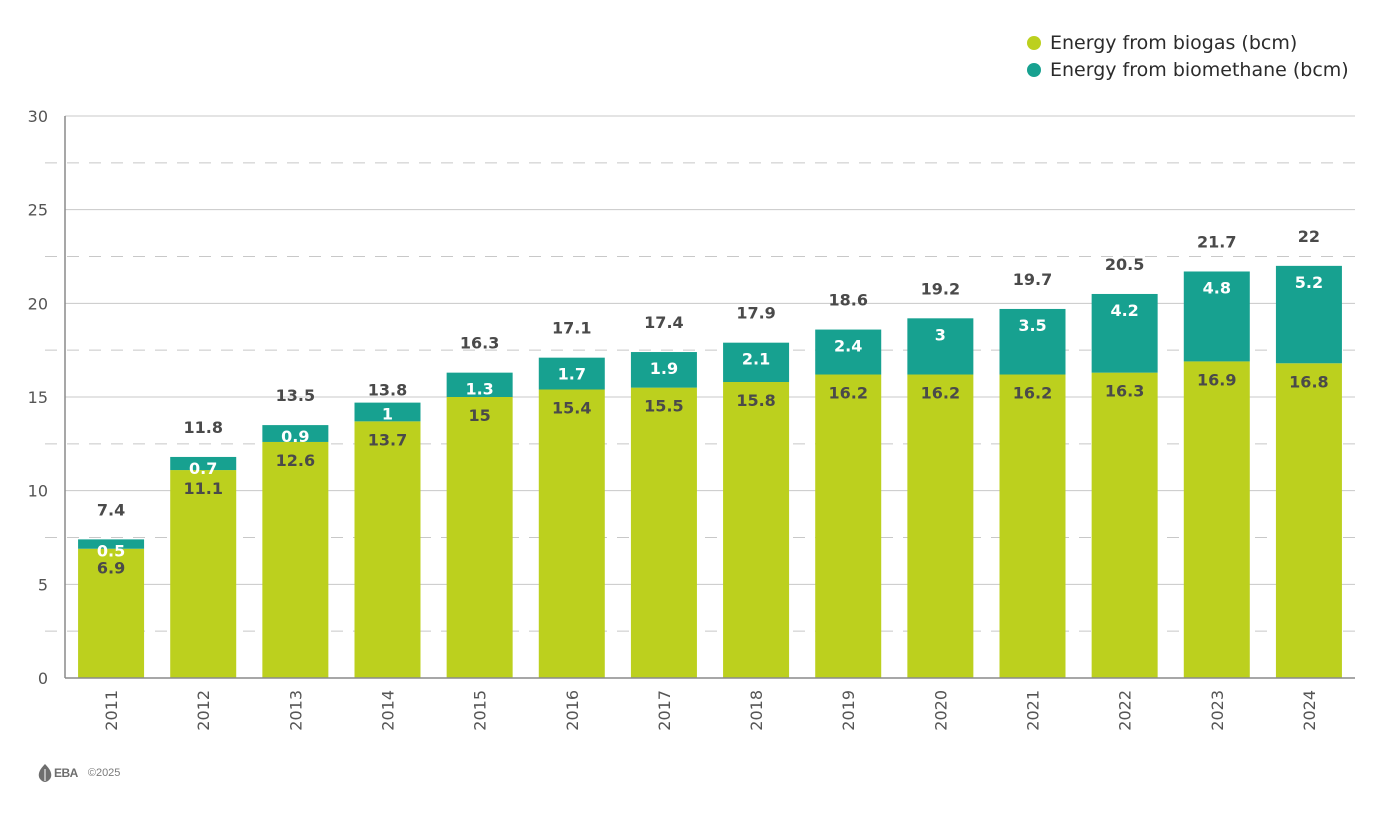 Image resolution: width=1388 pixels, height=827 pixels. I want to click on x-tick-label: 2015, so click(480, 710).